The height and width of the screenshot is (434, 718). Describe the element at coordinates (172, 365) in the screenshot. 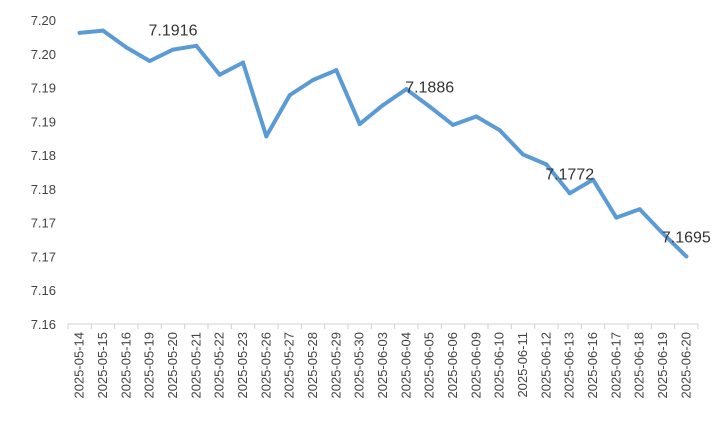

I see `x-tick-label: 2025-05-20` at that location.